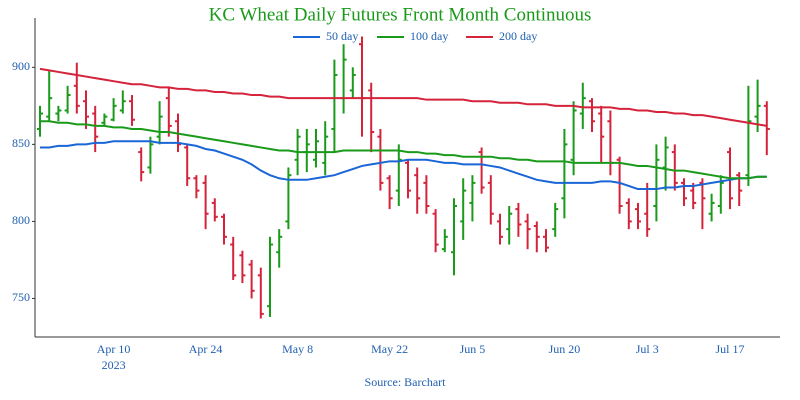  I want to click on legend-label: 50 day, so click(342, 36).